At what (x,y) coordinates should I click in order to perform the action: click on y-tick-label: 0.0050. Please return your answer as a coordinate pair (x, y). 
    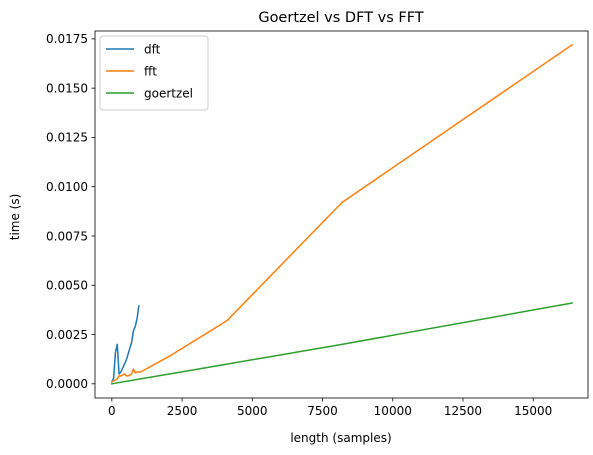
    Looking at the image, I should click on (67, 286).